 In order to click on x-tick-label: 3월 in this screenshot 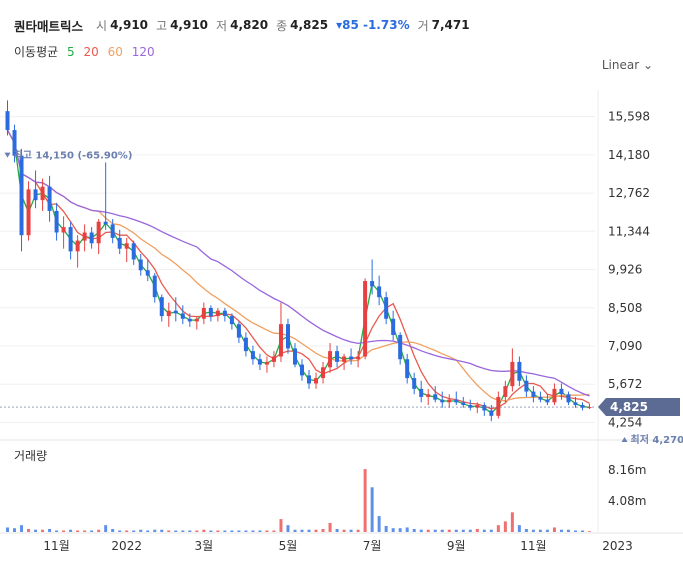, I will do `click(203, 546)`.